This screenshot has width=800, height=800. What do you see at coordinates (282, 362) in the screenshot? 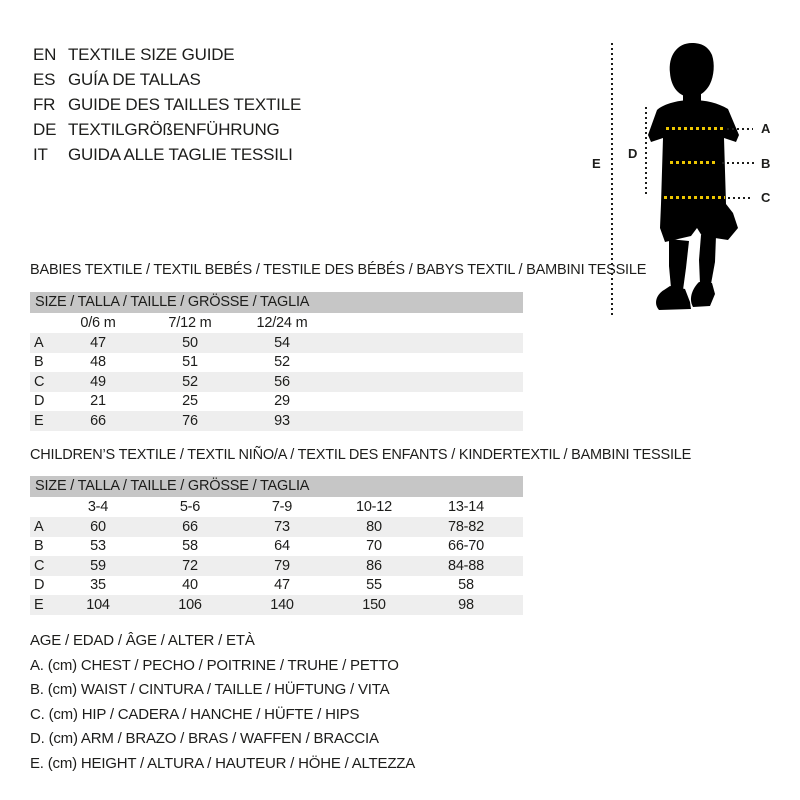
I see `cell: 52` at bounding box center [282, 362].